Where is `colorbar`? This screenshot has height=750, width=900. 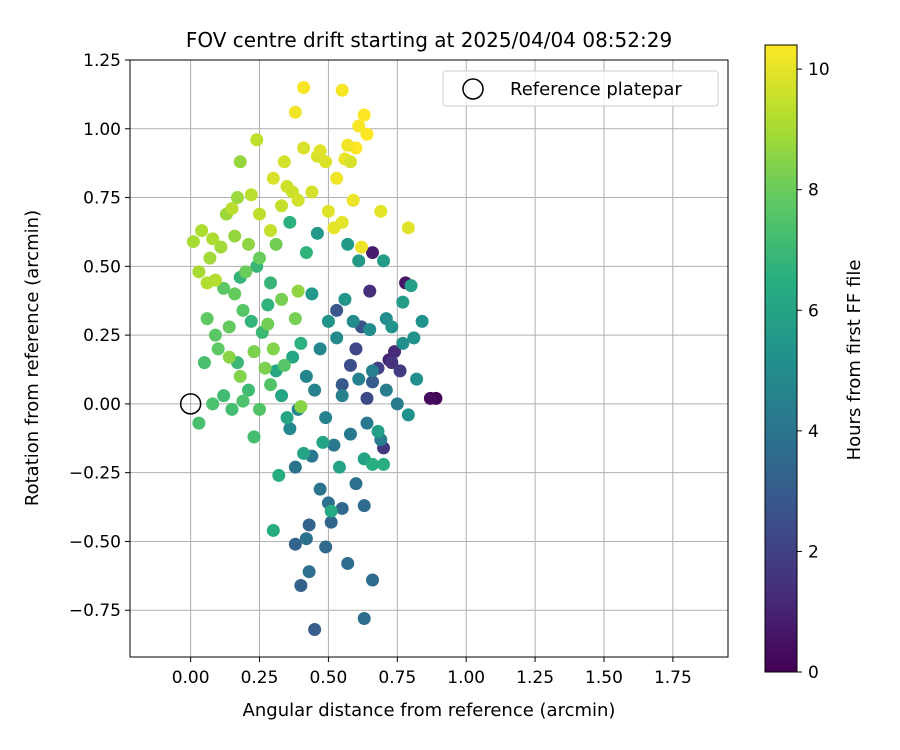
colorbar is located at coordinates (781, 358).